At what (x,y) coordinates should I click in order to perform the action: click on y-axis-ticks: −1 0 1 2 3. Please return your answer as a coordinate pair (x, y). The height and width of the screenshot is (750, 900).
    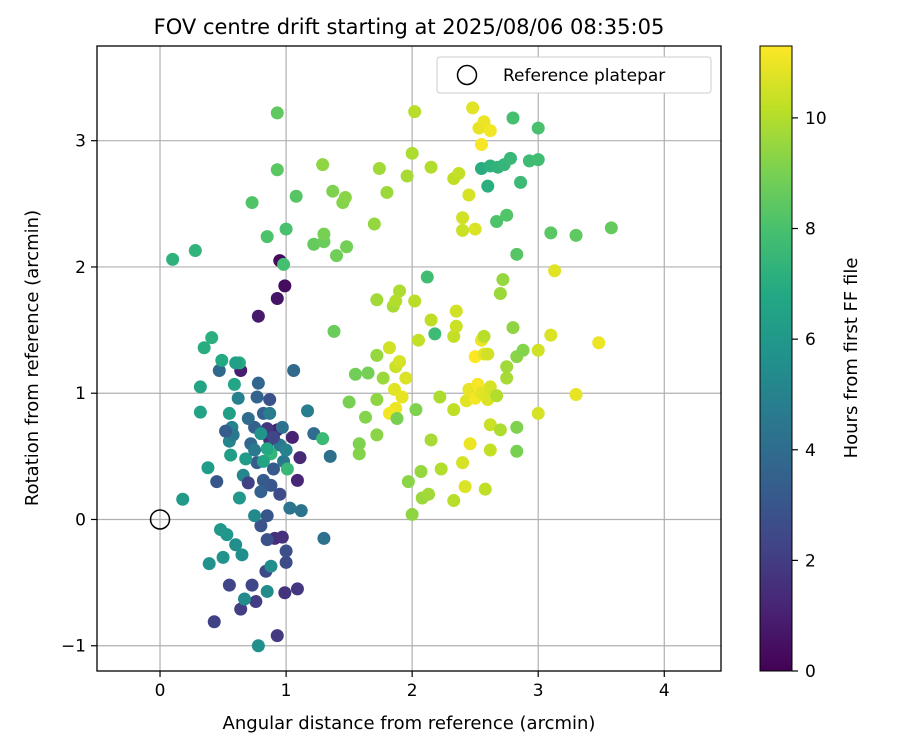
    Looking at the image, I should click on (79, 394).